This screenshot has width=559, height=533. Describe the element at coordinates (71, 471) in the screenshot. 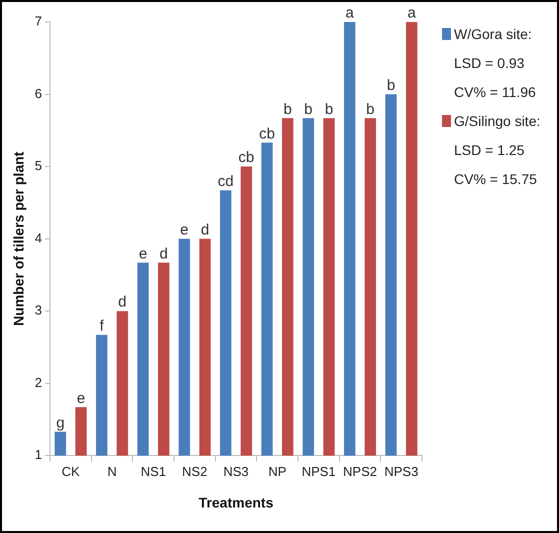

I see `x-tick-label: CK` at that location.